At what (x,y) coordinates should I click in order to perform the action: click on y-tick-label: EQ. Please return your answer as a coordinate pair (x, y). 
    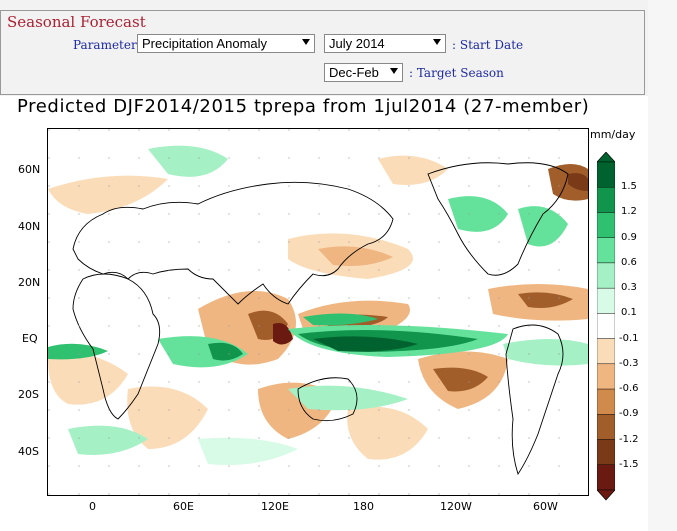
    Looking at the image, I should click on (30, 338).